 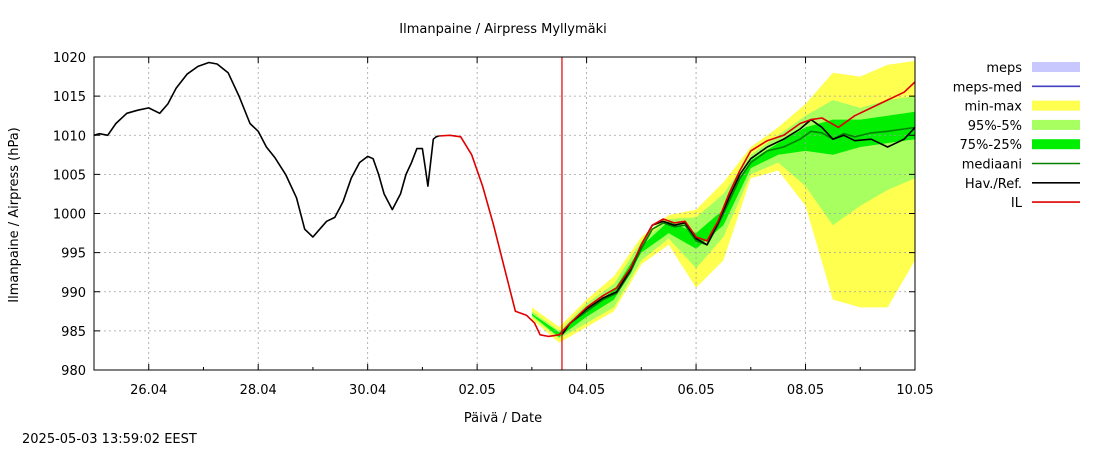 I want to click on chart-title: Ilmanpaine / Airpress Myllymäki, so click(x=502, y=29).